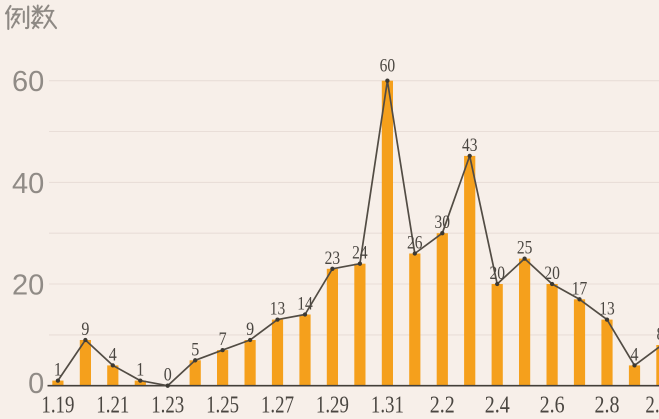  What do you see at coordinates (415, 243) in the screenshot?
I see `svg-text: 26` at bounding box center [415, 243].